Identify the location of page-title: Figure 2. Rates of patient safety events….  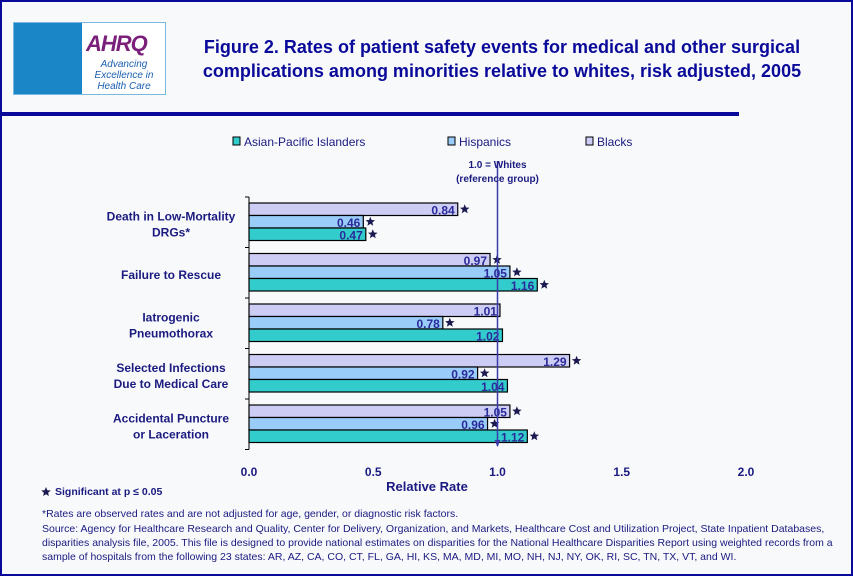
(502, 59).